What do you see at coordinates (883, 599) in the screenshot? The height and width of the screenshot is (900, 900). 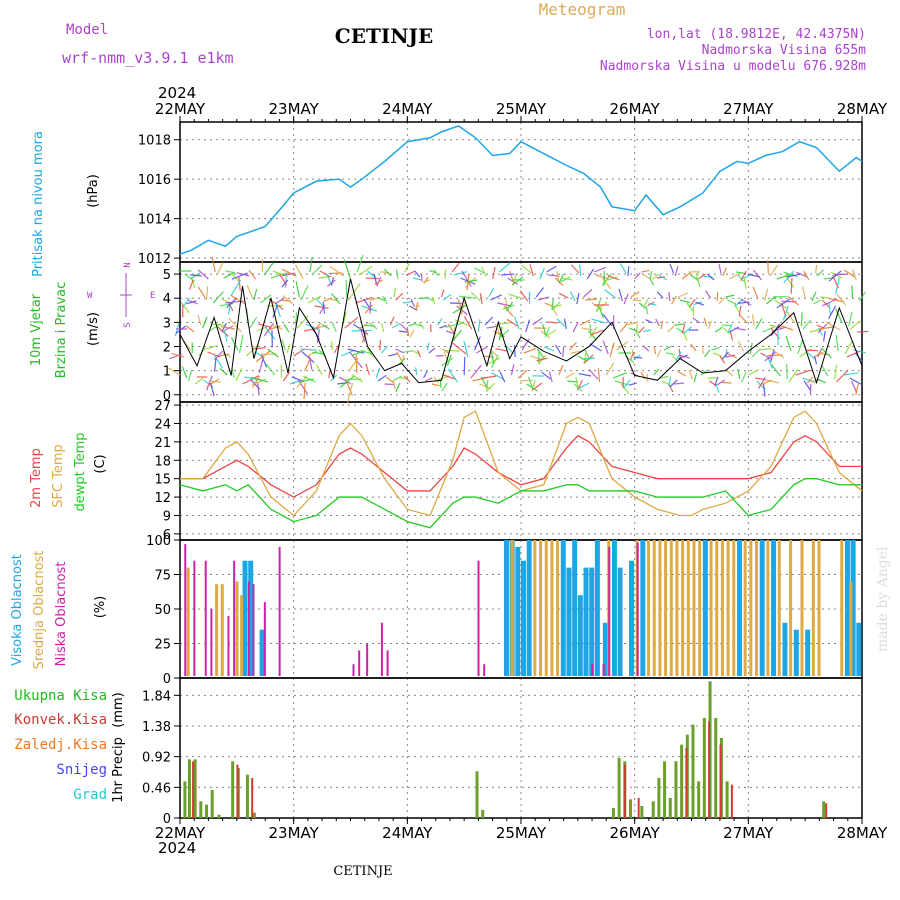 I see `credit-text: made by Angel` at bounding box center [883, 599].